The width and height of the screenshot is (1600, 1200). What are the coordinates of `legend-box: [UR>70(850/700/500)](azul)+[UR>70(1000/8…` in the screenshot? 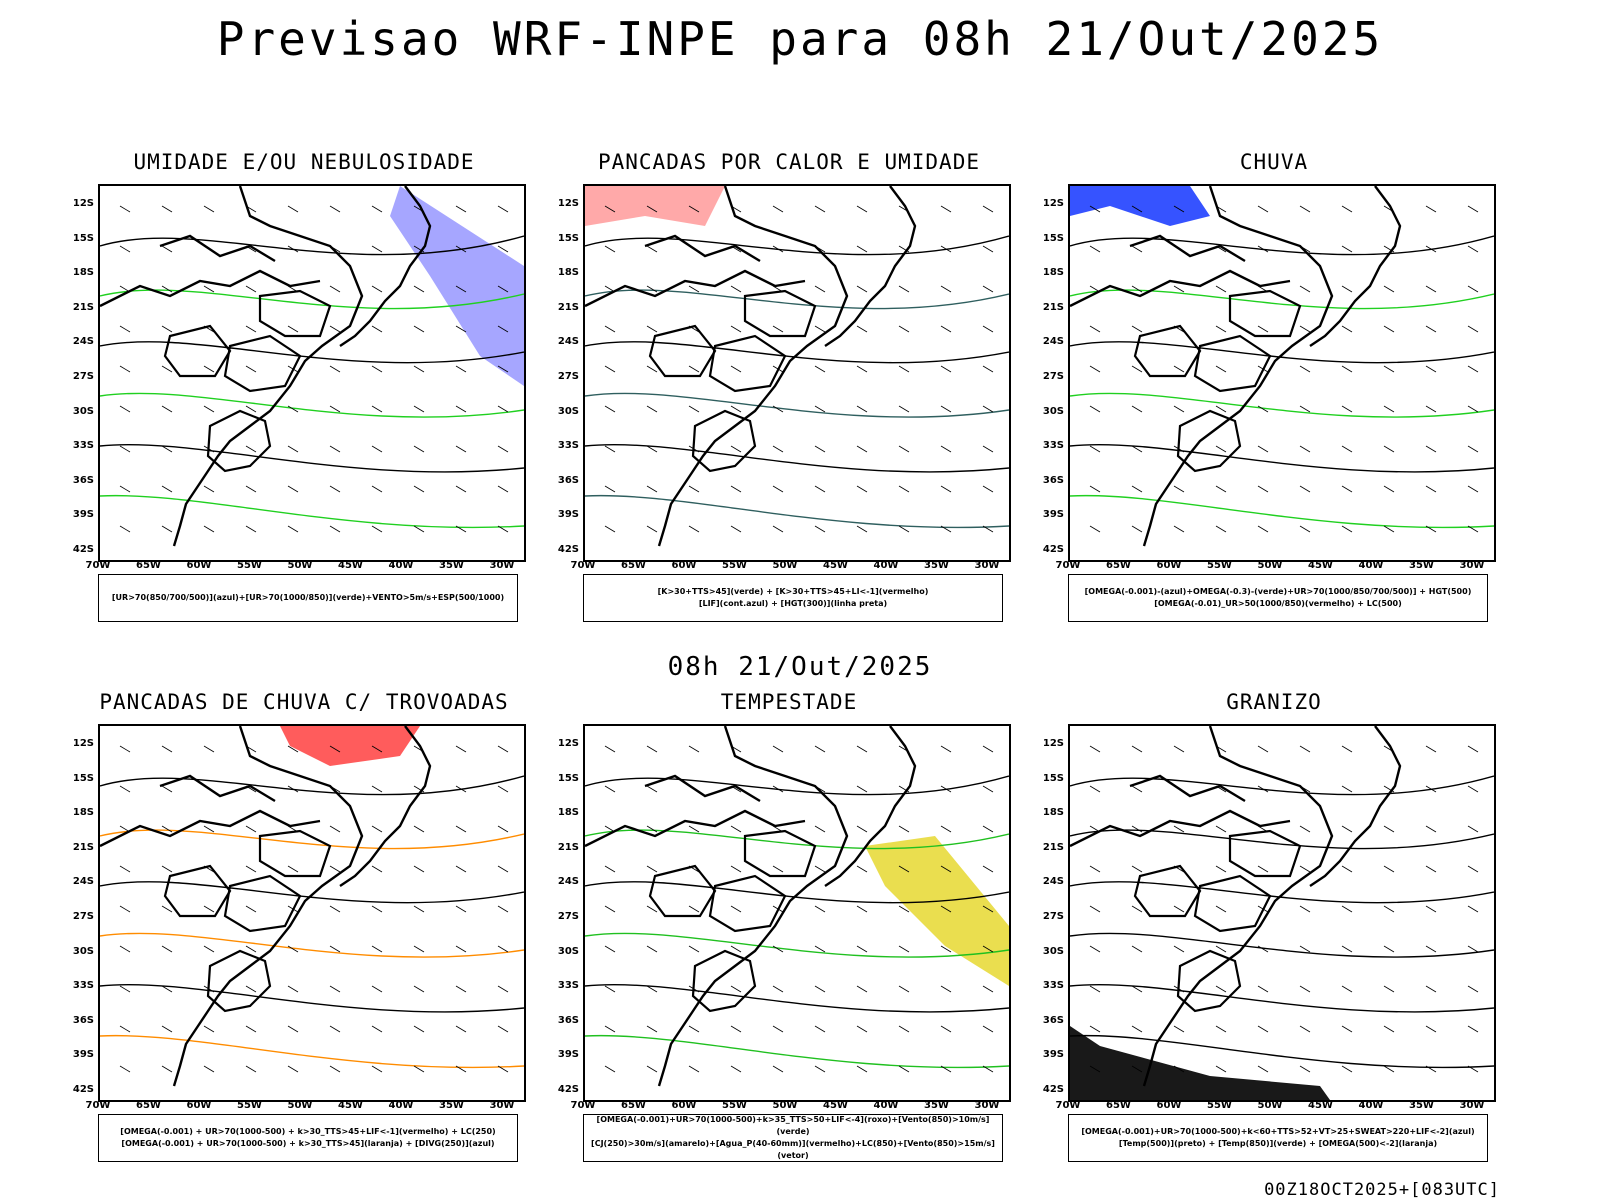 It's located at (308, 598).